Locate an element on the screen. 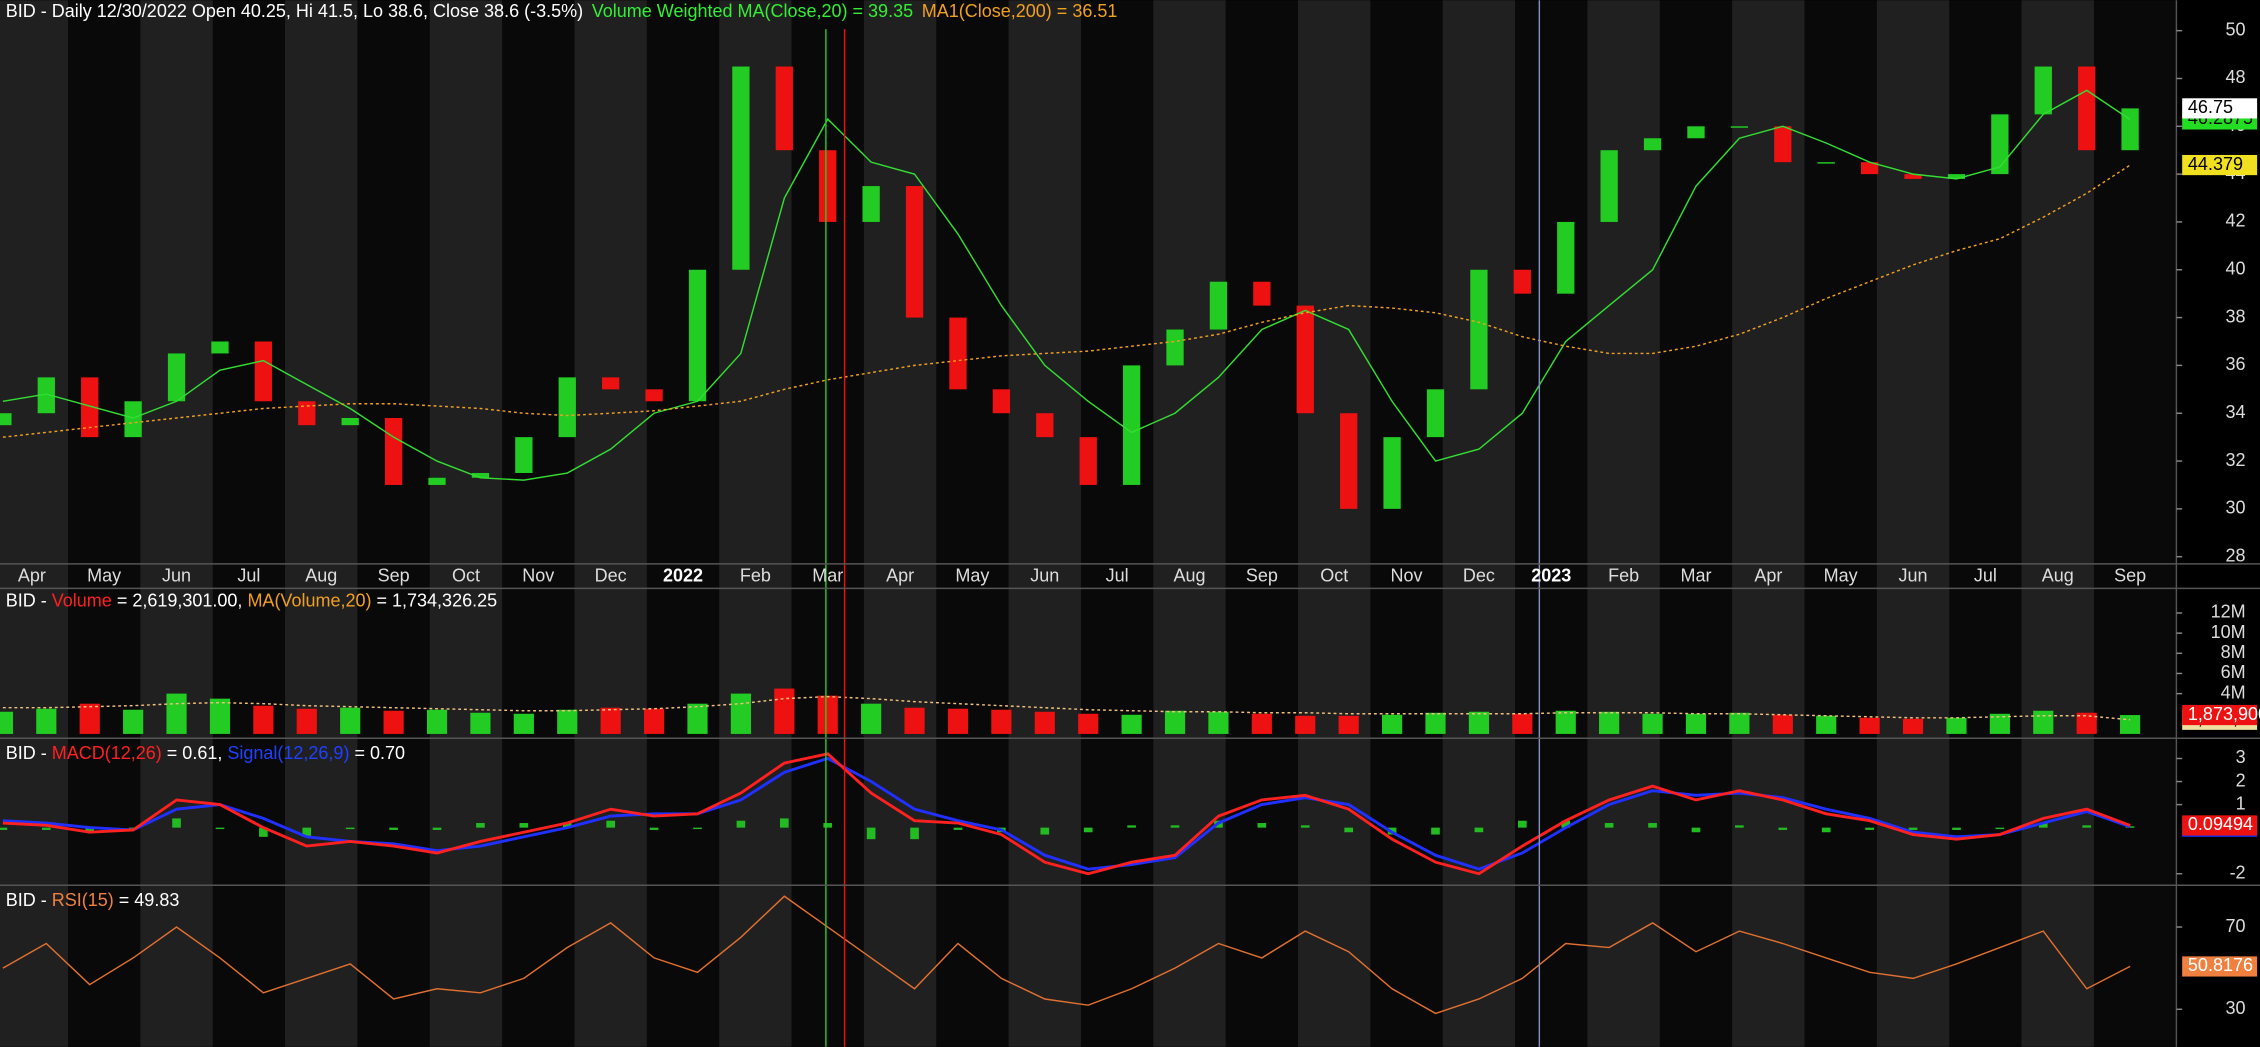  y-tick-label: 50 is located at coordinates (2236, 29).